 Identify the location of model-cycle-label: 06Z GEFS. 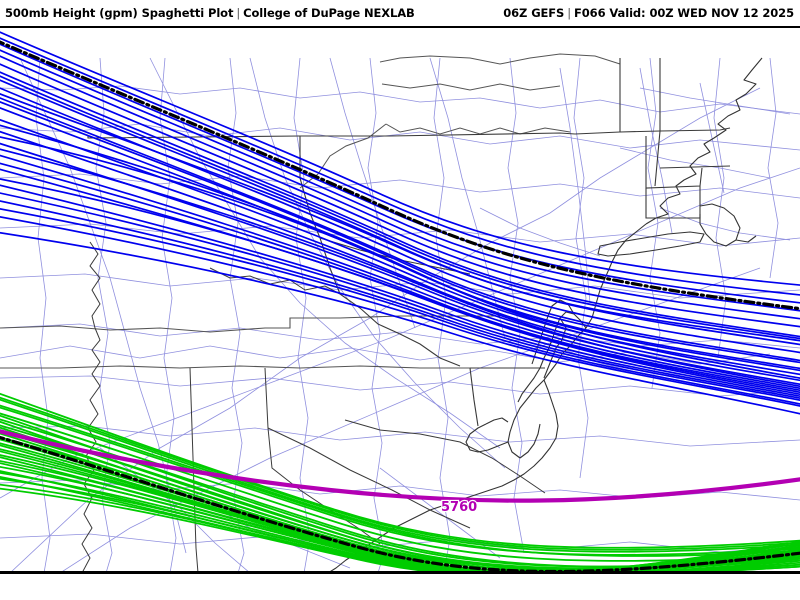
(534, 13).